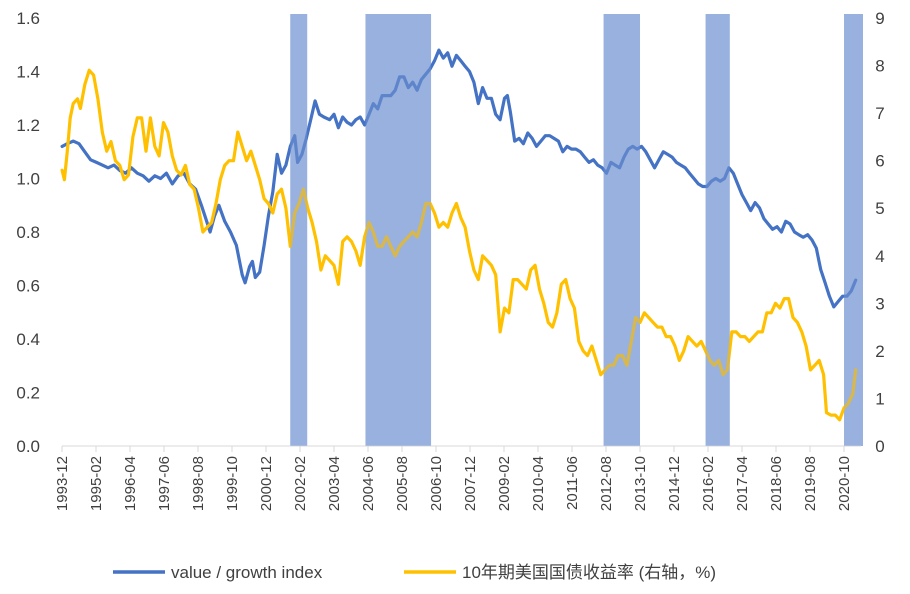  What do you see at coordinates (300, 483) in the screenshot?
I see `x-tick-label: 2002-02` at bounding box center [300, 483].